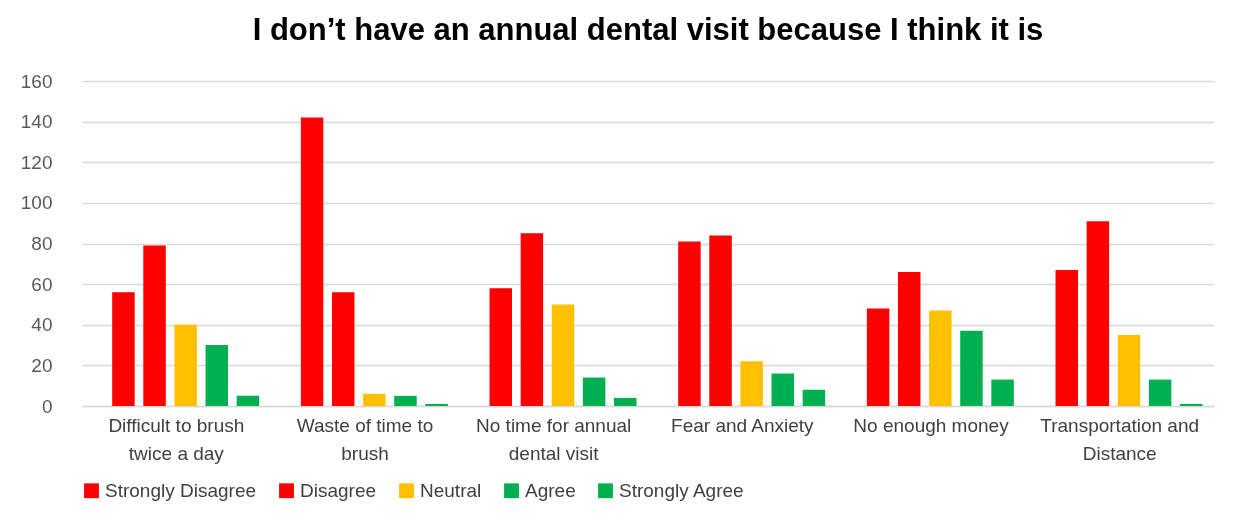 Image resolution: width=1234 pixels, height=521 pixels. I want to click on x-tick-label: No enough money, so click(931, 425).